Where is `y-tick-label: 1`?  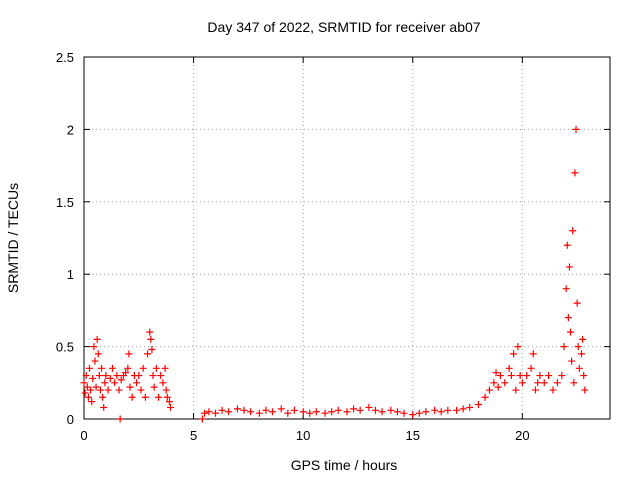 y-tick-label: 1 is located at coordinates (70, 274).